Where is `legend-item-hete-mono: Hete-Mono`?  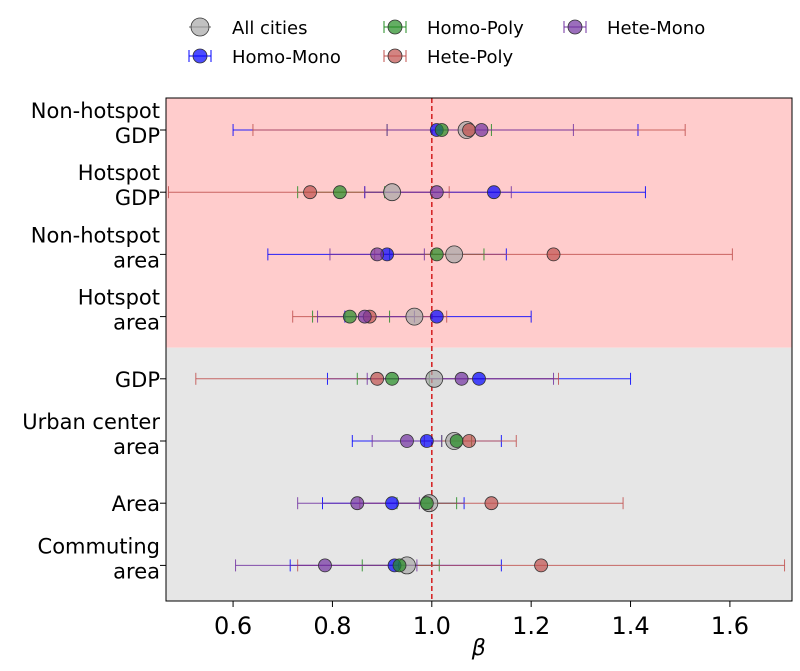 legend-item-hete-mono: Hete-Mono is located at coordinates (634, 28).